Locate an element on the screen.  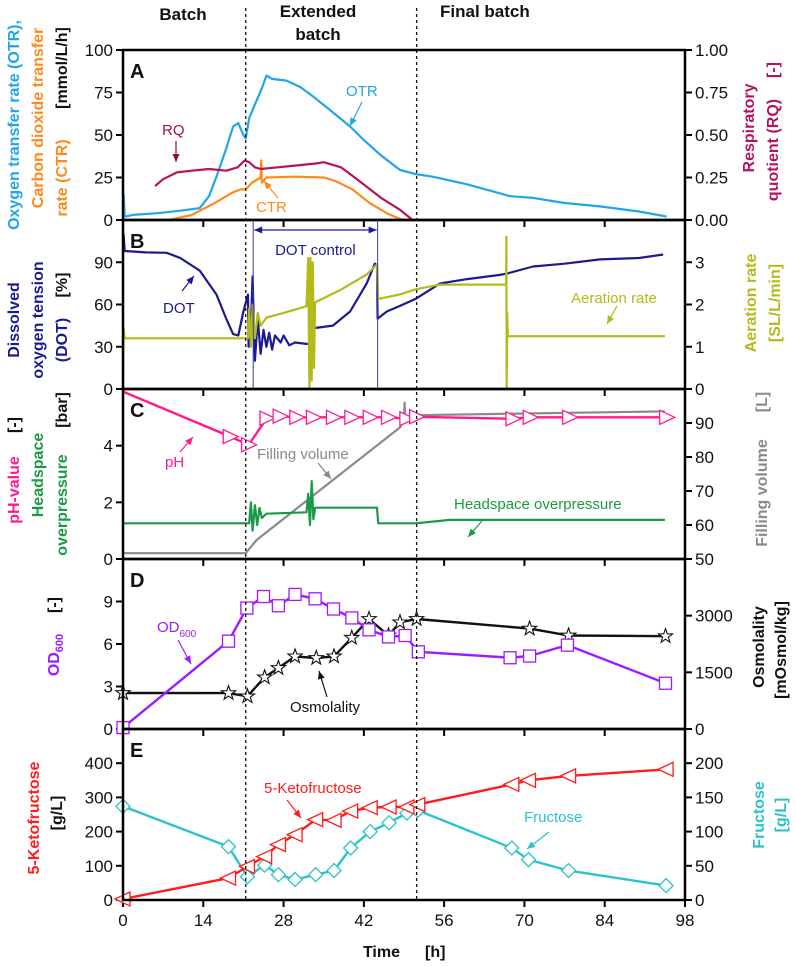
annotation-otr-arrow is located at coordinates (356, 114).